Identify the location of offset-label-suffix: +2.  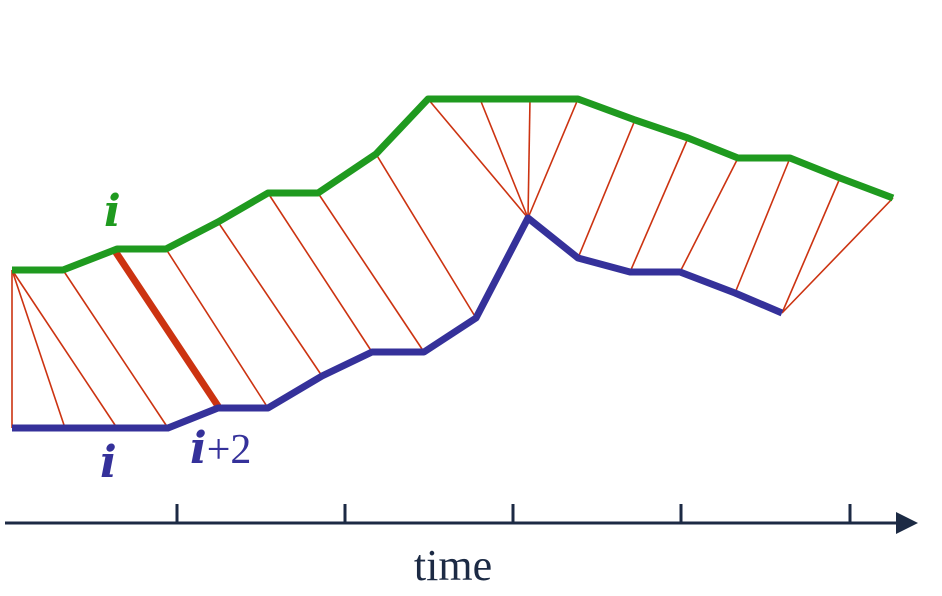
(229, 450).